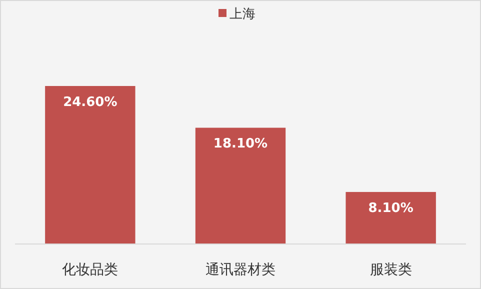 This screenshot has height=289, width=481. Describe the element at coordinates (90, 102) in the screenshot. I see `data-label: 24.60%` at that location.